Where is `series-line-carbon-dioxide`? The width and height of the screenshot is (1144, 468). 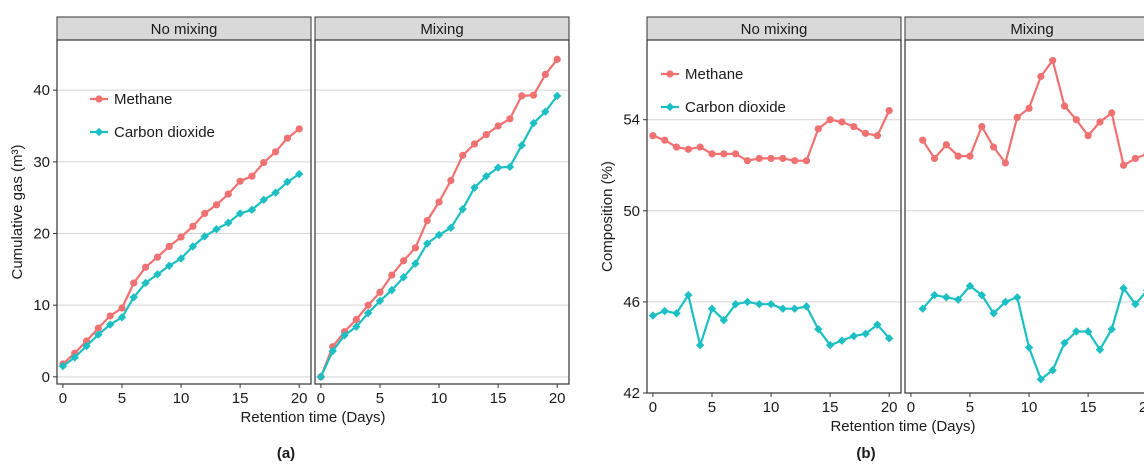
series-line-carbon-dioxide is located at coordinates (1032, 332).